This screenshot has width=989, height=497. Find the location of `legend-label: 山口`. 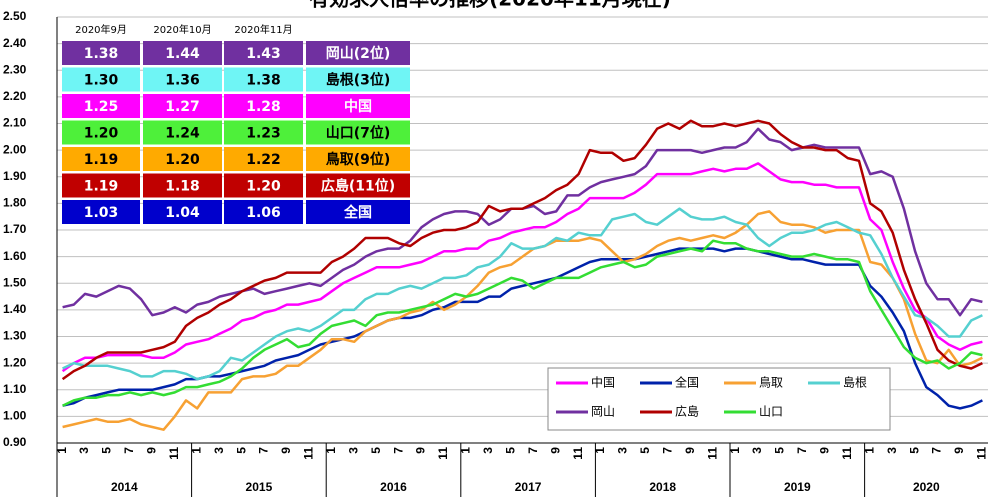

legend-label: 山口 is located at coordinates (771, 412).